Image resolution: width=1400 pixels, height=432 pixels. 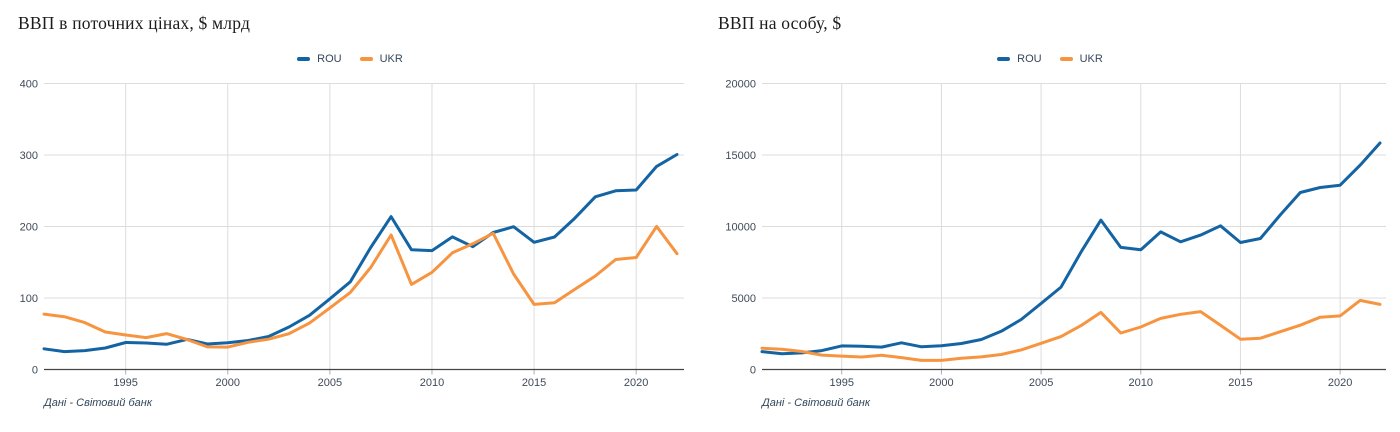 I want to click on y-axis-tick-label: 10000, so click(x=740, y=228).